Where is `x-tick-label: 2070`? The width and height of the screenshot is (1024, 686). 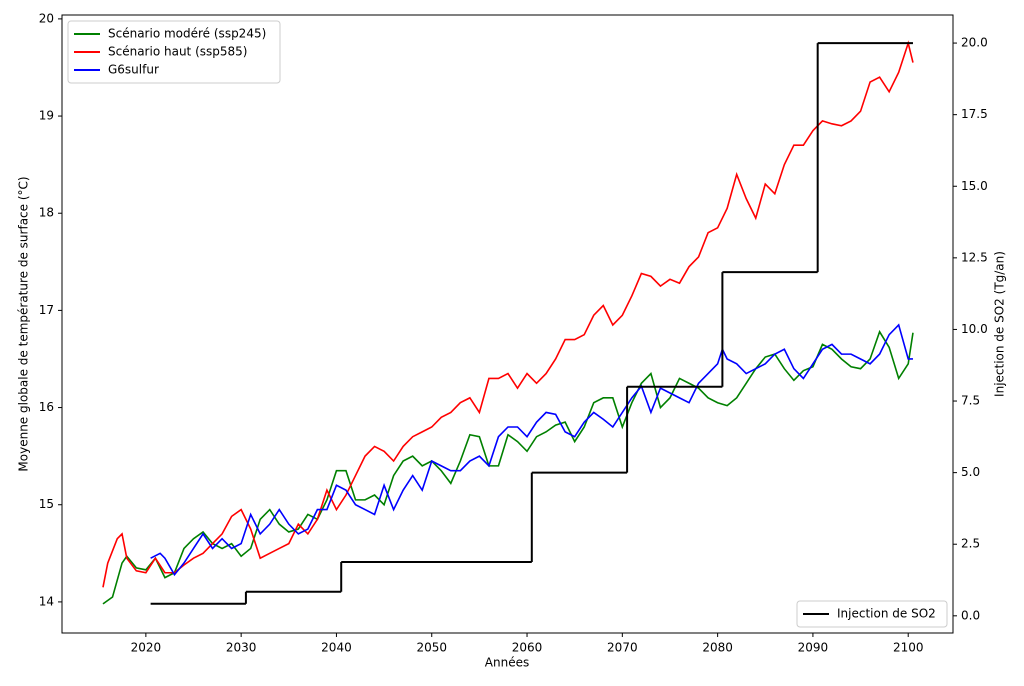
x-tick-label: 2070 is located at coordinates (622, 648).